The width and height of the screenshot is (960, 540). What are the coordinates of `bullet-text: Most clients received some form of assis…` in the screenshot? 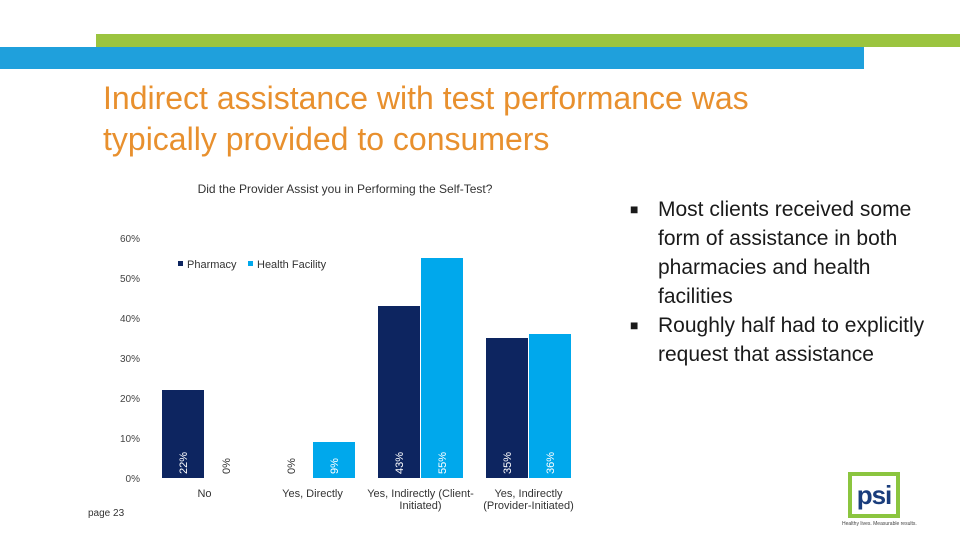 It's located at (785, 253).